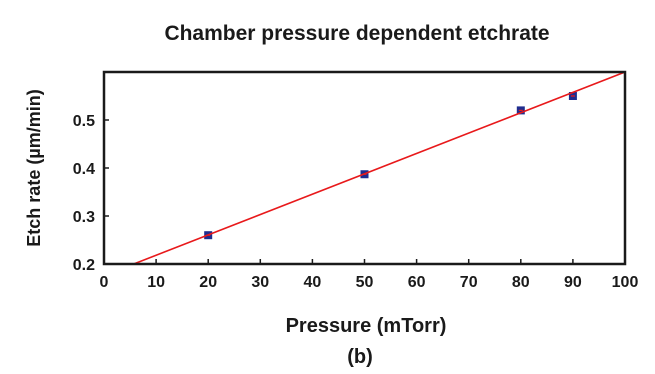 This screenshot has height=374, width=655. Describe the element at coordinates (313, 282) in the screenshot. I see `x-tick-label: 40` at that location.